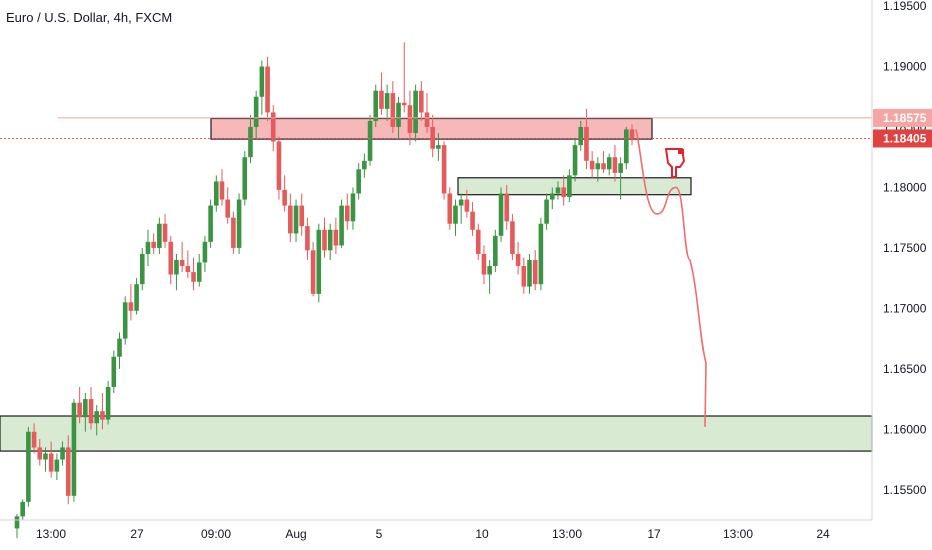  Describe the element at coordinates (574, 186) in the screenshot. I see `zone-support-upper` at that location.